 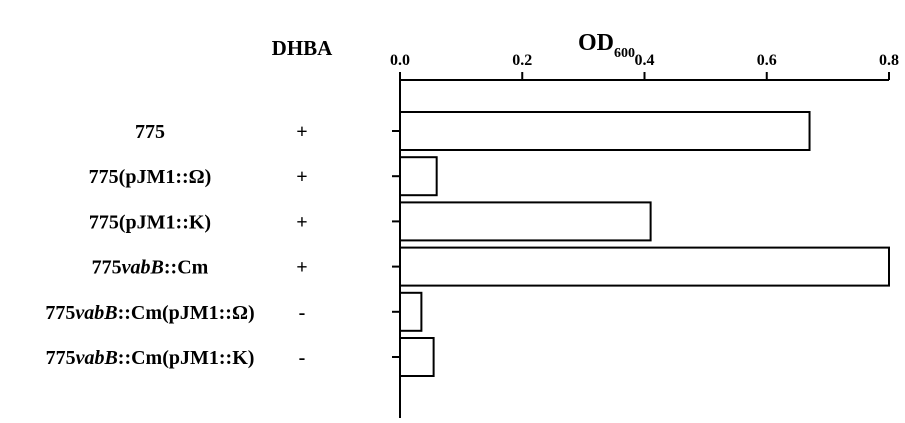 I want to click on chart-title: OD 600, so click(x=606, y=45).